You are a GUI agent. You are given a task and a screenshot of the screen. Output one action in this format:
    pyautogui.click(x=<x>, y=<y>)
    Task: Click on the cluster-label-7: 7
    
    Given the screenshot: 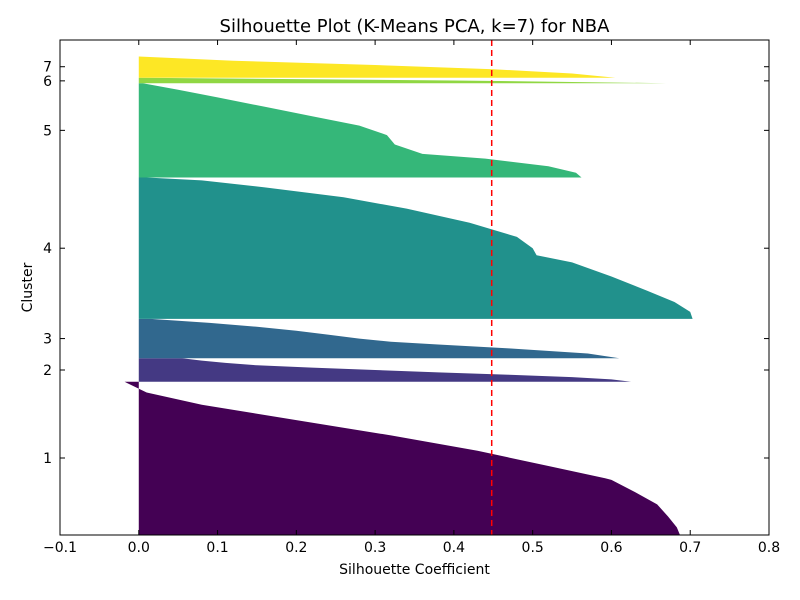 What is the action you would take?
    pyautogui.click(x=47, y=68)
    